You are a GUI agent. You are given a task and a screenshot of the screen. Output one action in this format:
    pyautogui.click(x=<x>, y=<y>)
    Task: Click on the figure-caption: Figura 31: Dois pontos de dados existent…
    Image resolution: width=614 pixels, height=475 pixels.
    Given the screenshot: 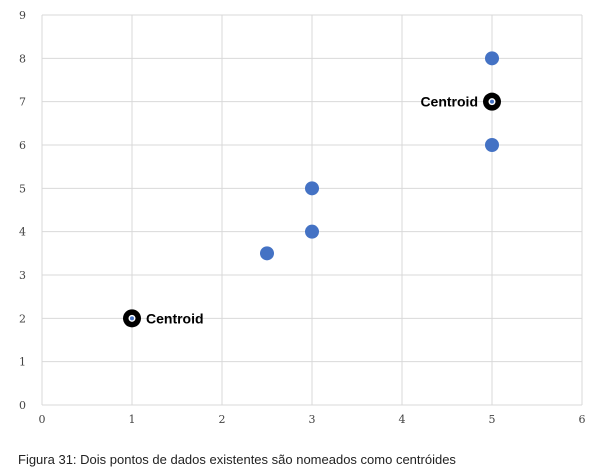 What is the action you would take?
    pyautogui.click(x=237, y=459)
    